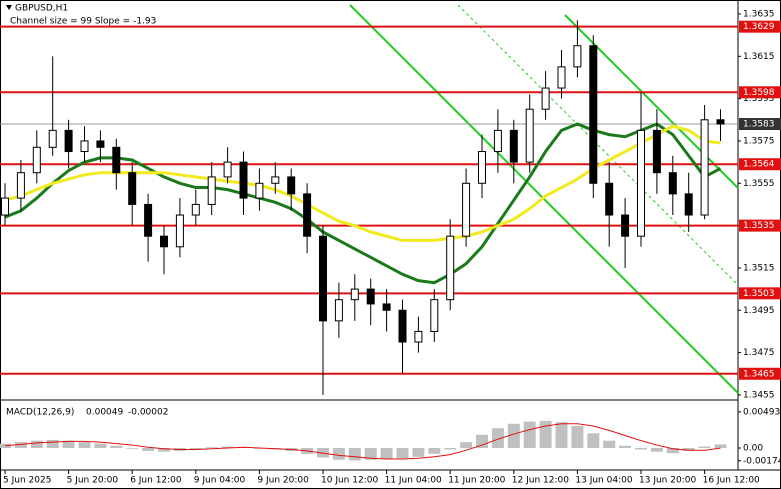 This screenshot has width=781, height=489. I want to click on y-tick-label: 0.00493, so click(761, 412).